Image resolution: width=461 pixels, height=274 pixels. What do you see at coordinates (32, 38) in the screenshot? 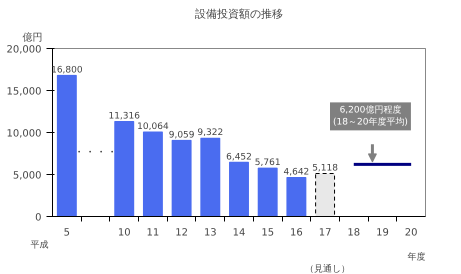
I see `y-axis-title: 億円` at bounding box center [32, 38].